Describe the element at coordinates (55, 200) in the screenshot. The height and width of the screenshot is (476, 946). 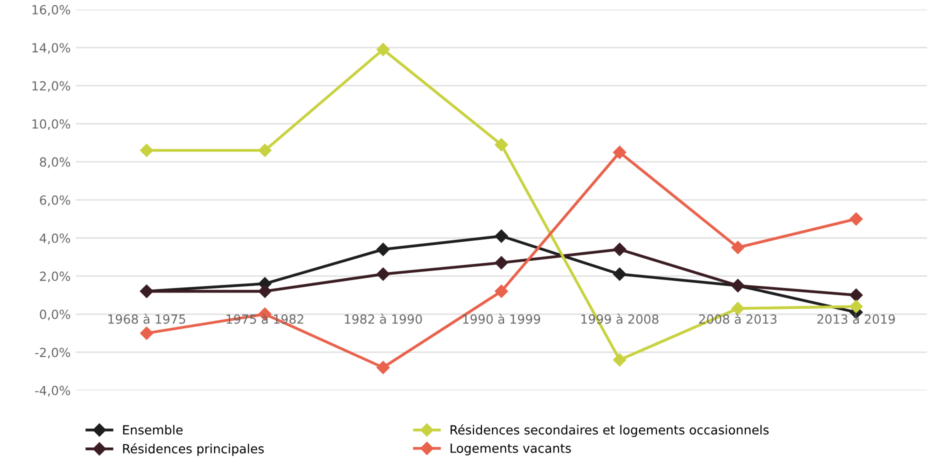
I see `y-tick-label: 6,0%` at that location.